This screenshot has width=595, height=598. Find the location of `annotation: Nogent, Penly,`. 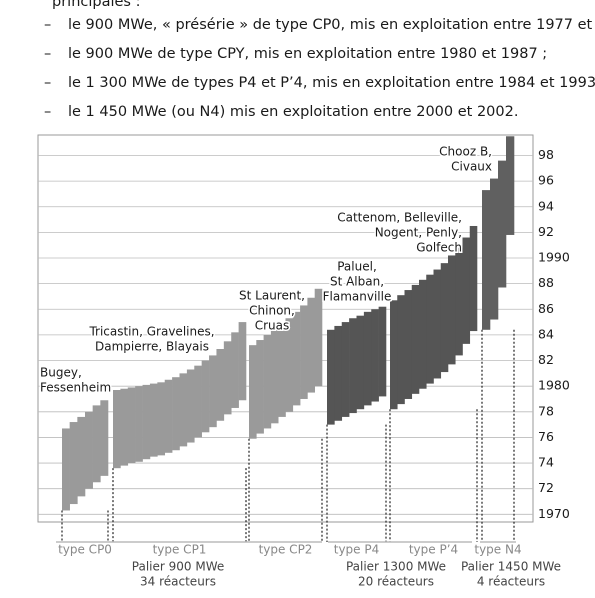

annotation: Nogent, Penly, is located at coordinates (418, 233).